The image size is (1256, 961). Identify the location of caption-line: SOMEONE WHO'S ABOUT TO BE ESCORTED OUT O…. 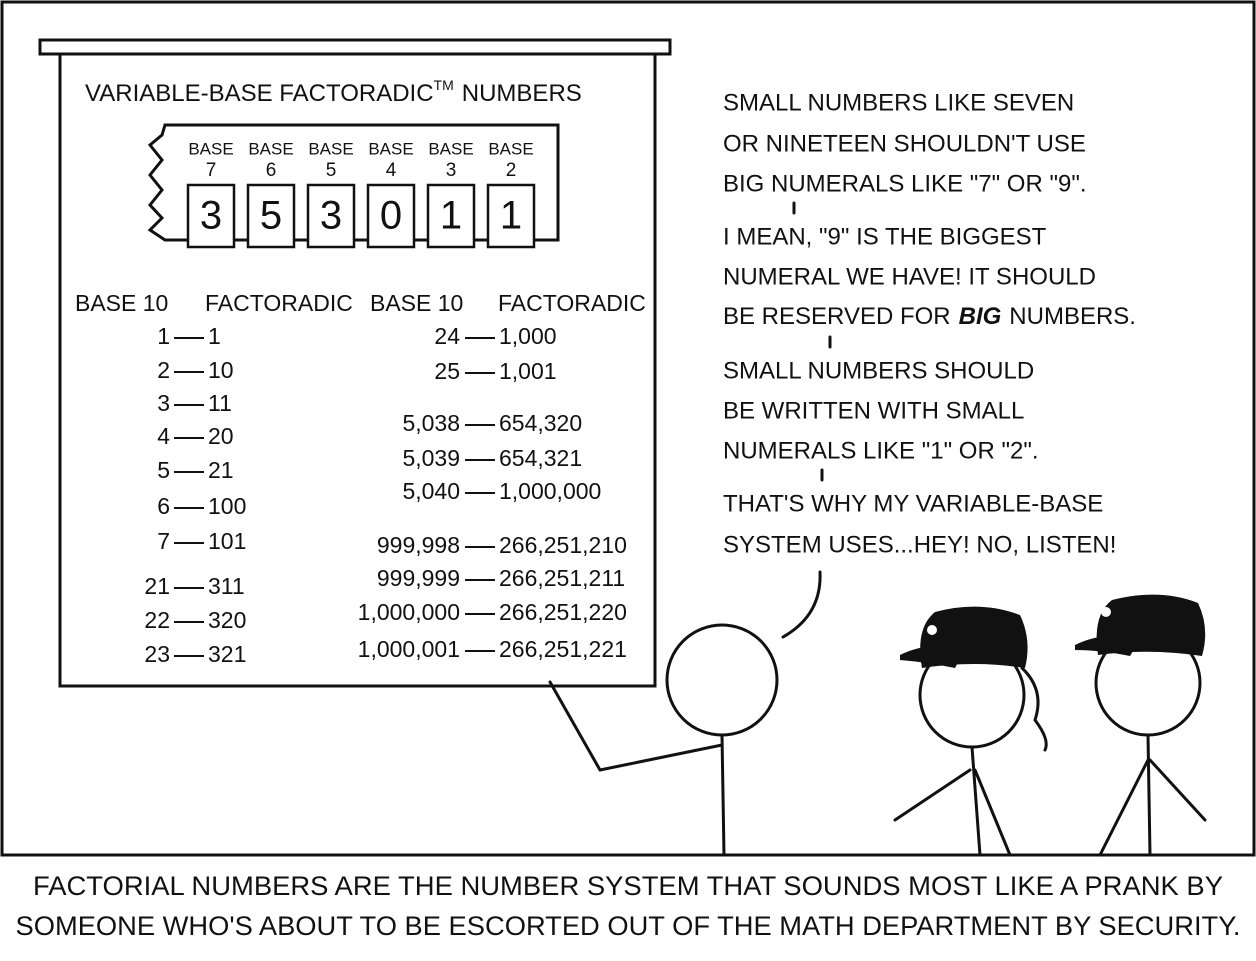
(628, 926).